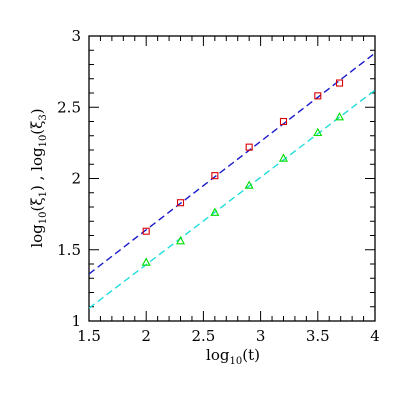  What do you see at coordinates (203, 336) in the screenshot?
I see `x-tick-label: 2.5` at bounding box center [203, 336].